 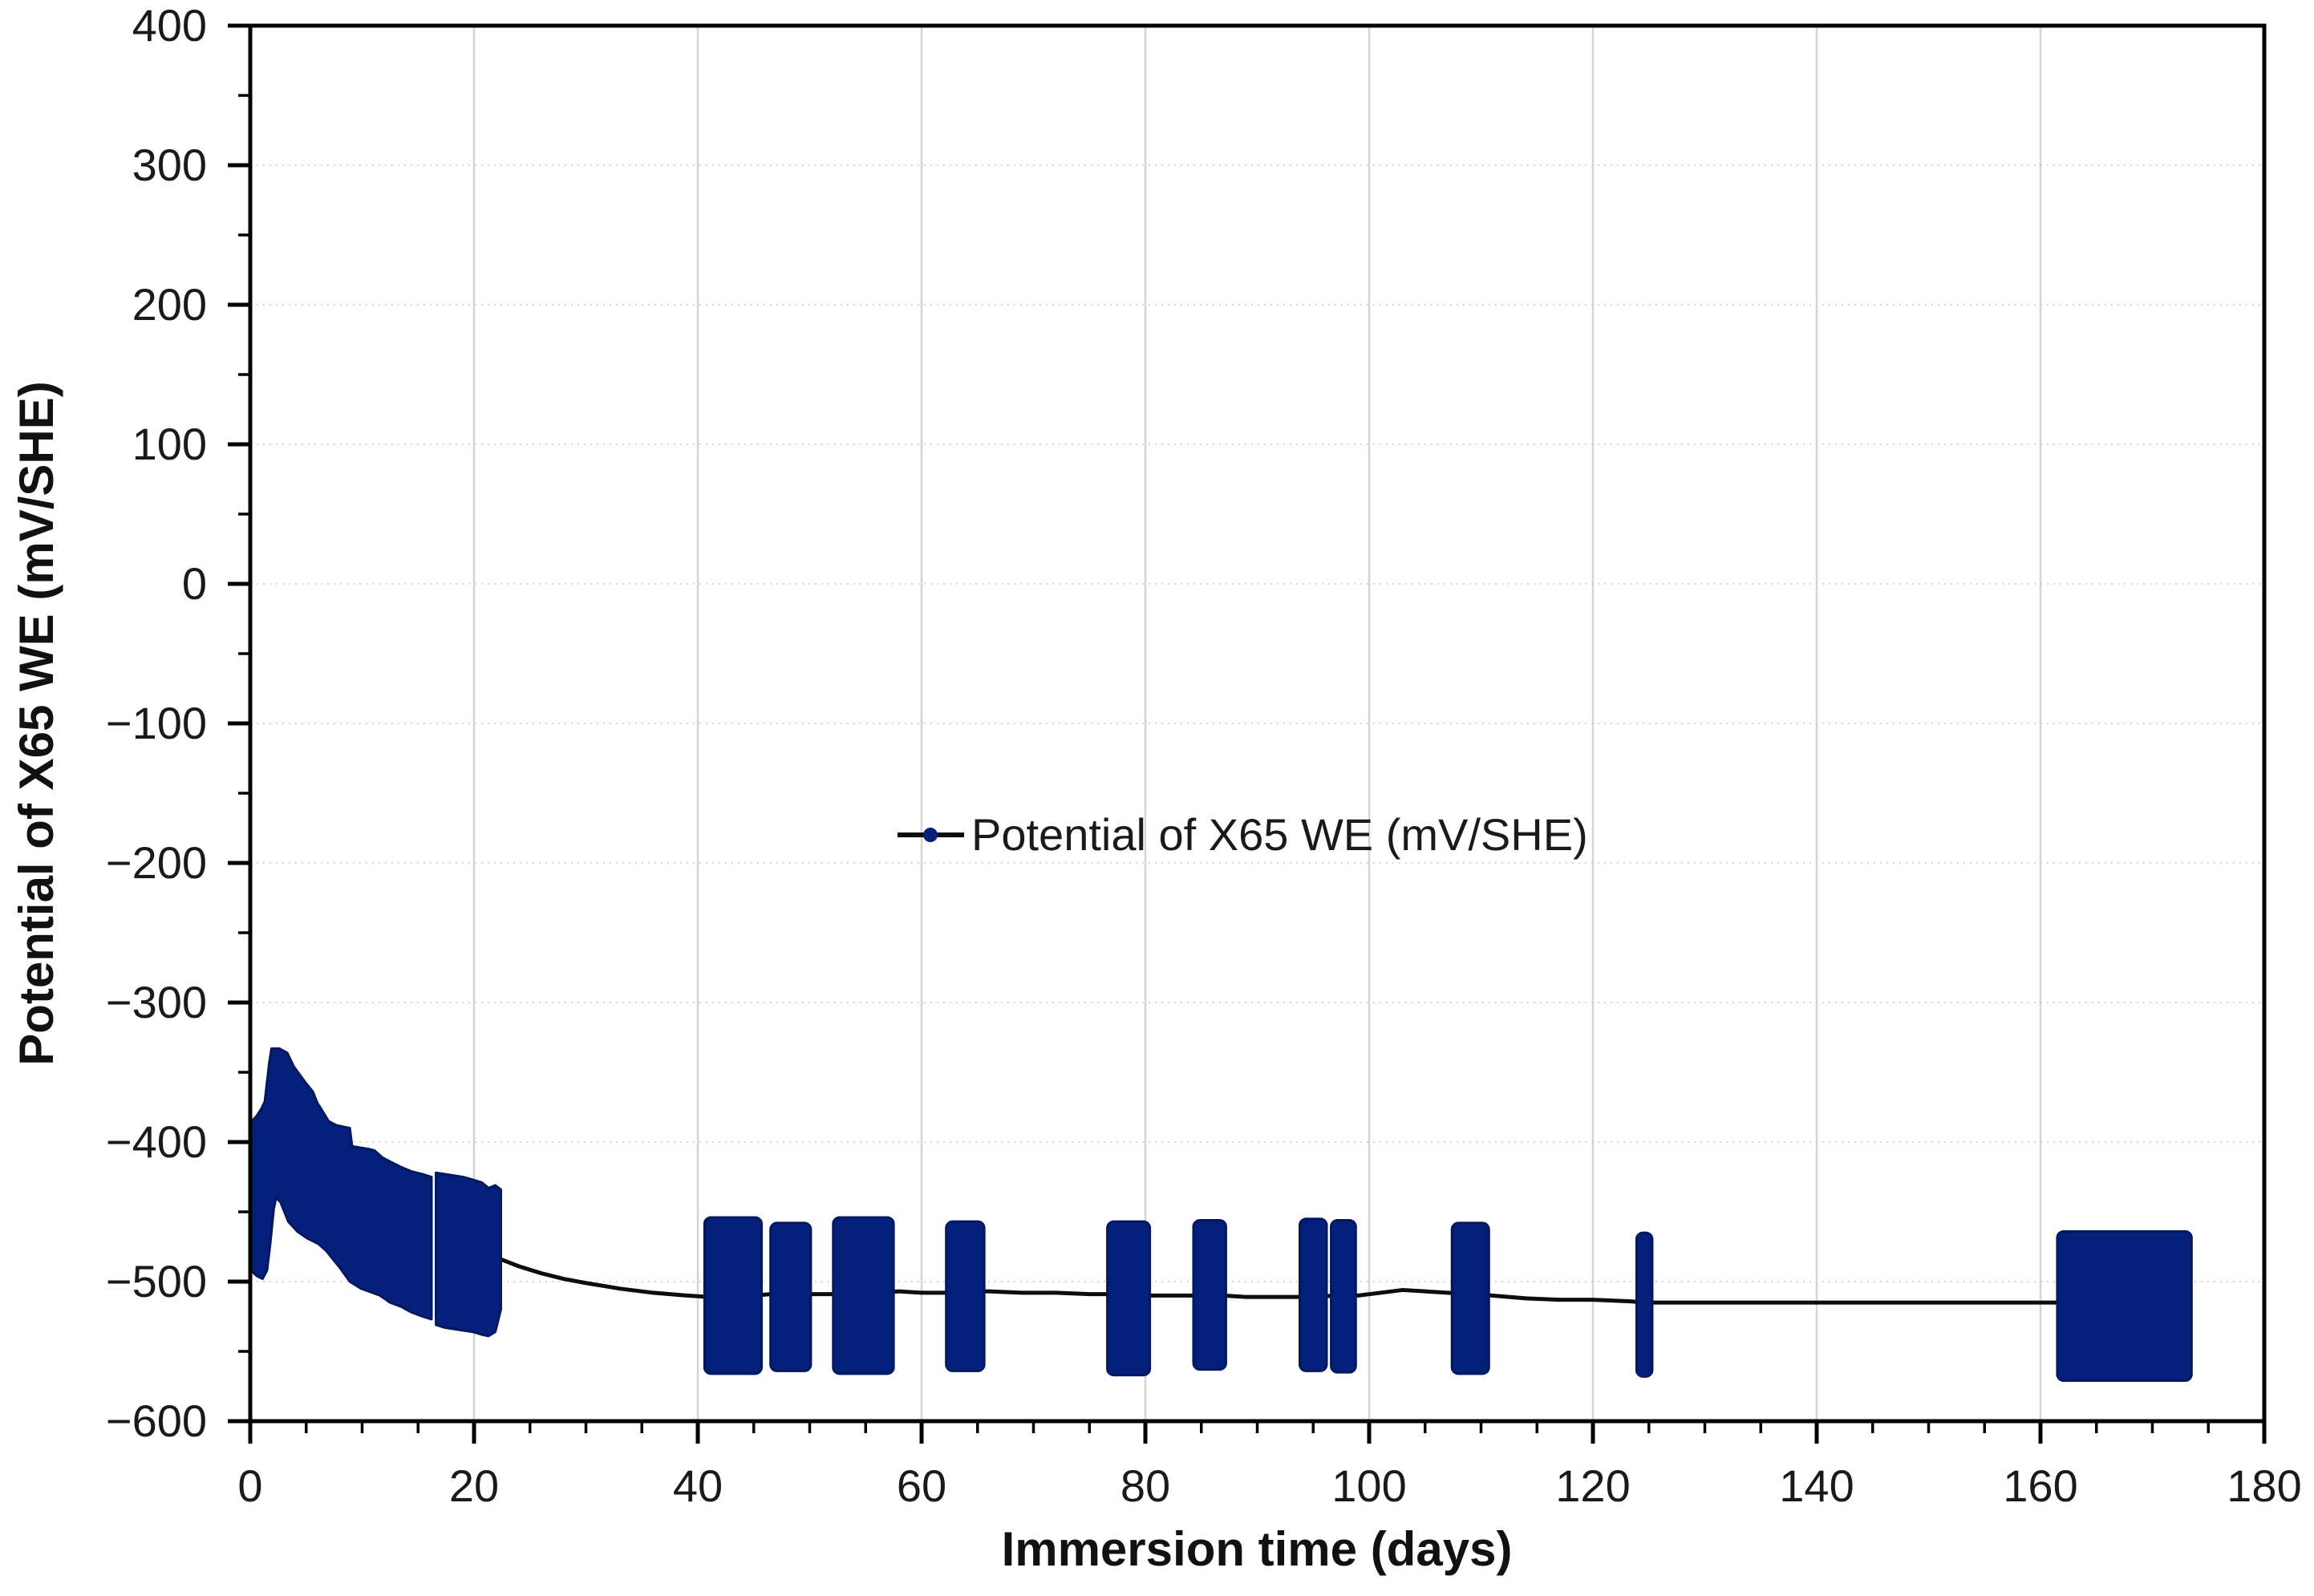 I want to click on x-tick-labels: 0 20 40 60 80 100 120 140 160 180, so click(x=1269, y=1486).